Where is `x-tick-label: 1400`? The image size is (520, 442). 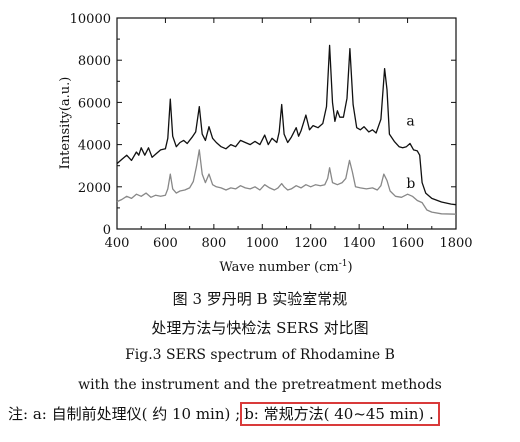 x-tick-label: 1400 is located at coordinates (359, 243).